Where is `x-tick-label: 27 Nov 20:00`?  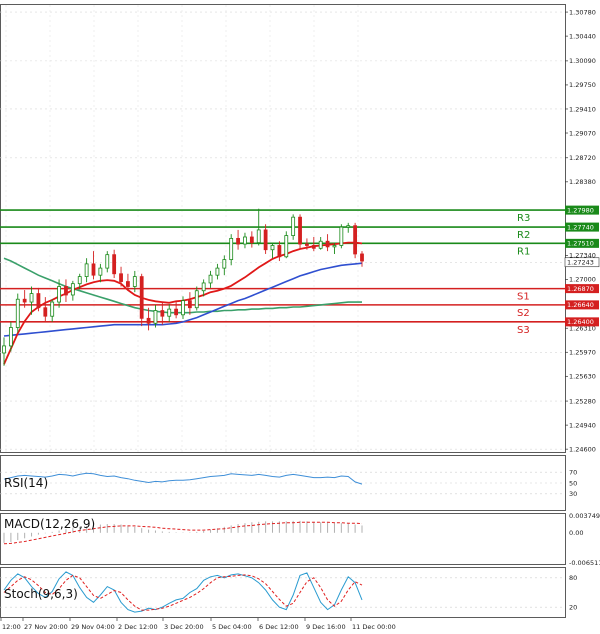
x-tick-label: 27 Nov 20:00 is located at coordinates (46, 627).